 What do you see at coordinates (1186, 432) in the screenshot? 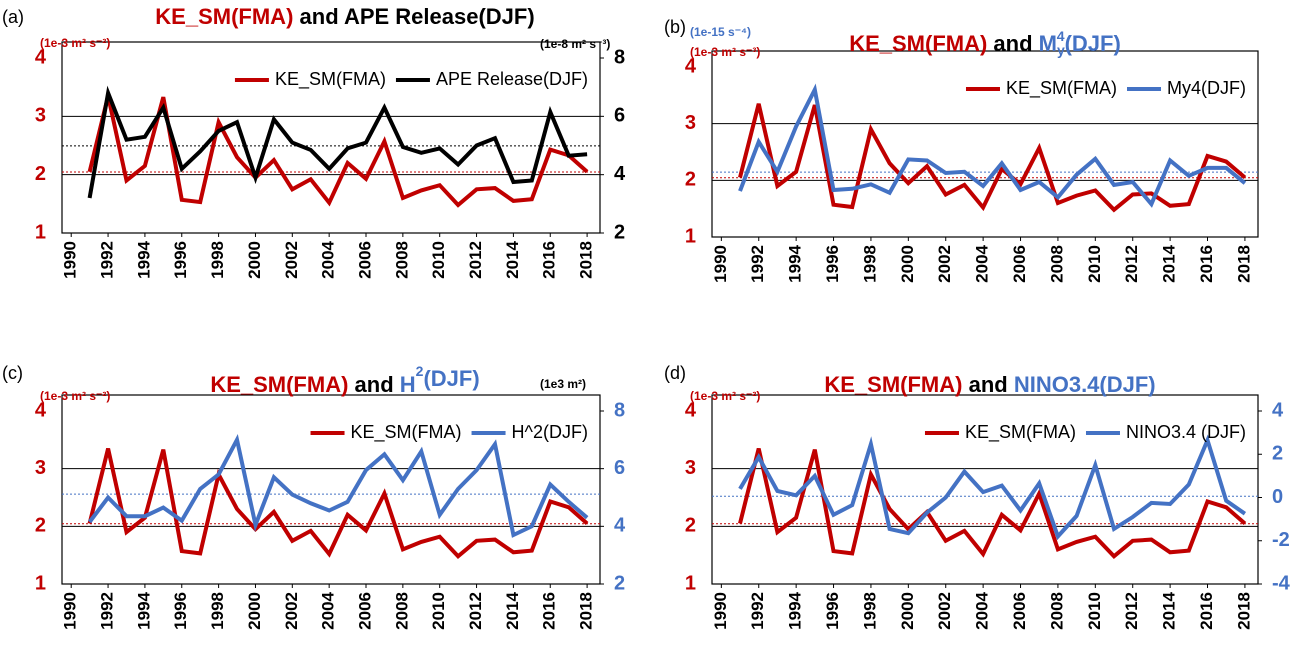
I see `legend-label: NINO3.4 (DJF)` at bounding box center [1186, 432].